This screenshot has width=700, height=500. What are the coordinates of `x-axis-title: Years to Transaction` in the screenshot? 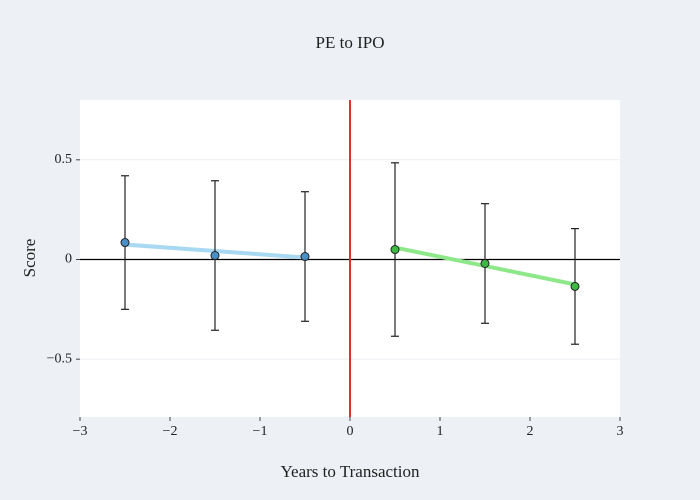 It's located at (350, 471).